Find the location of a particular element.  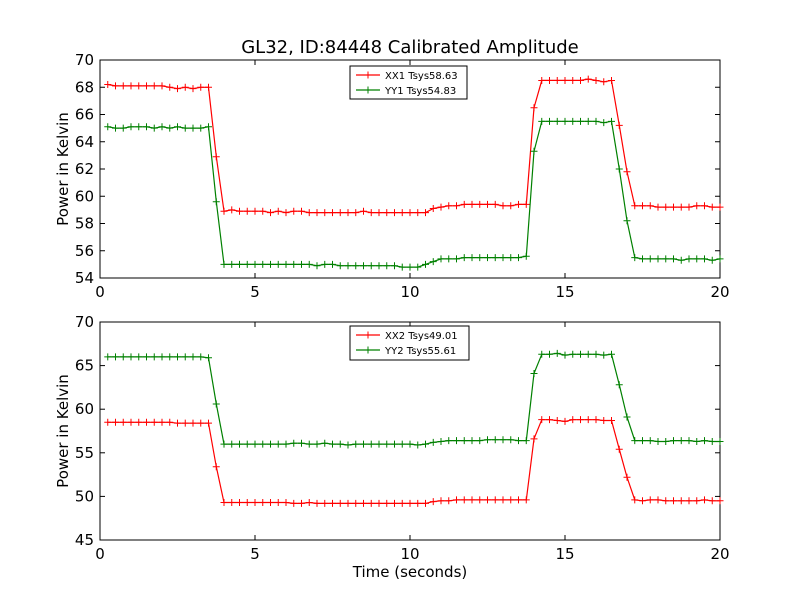

y-tick-label: 70 is located at coordinates (84, 60).